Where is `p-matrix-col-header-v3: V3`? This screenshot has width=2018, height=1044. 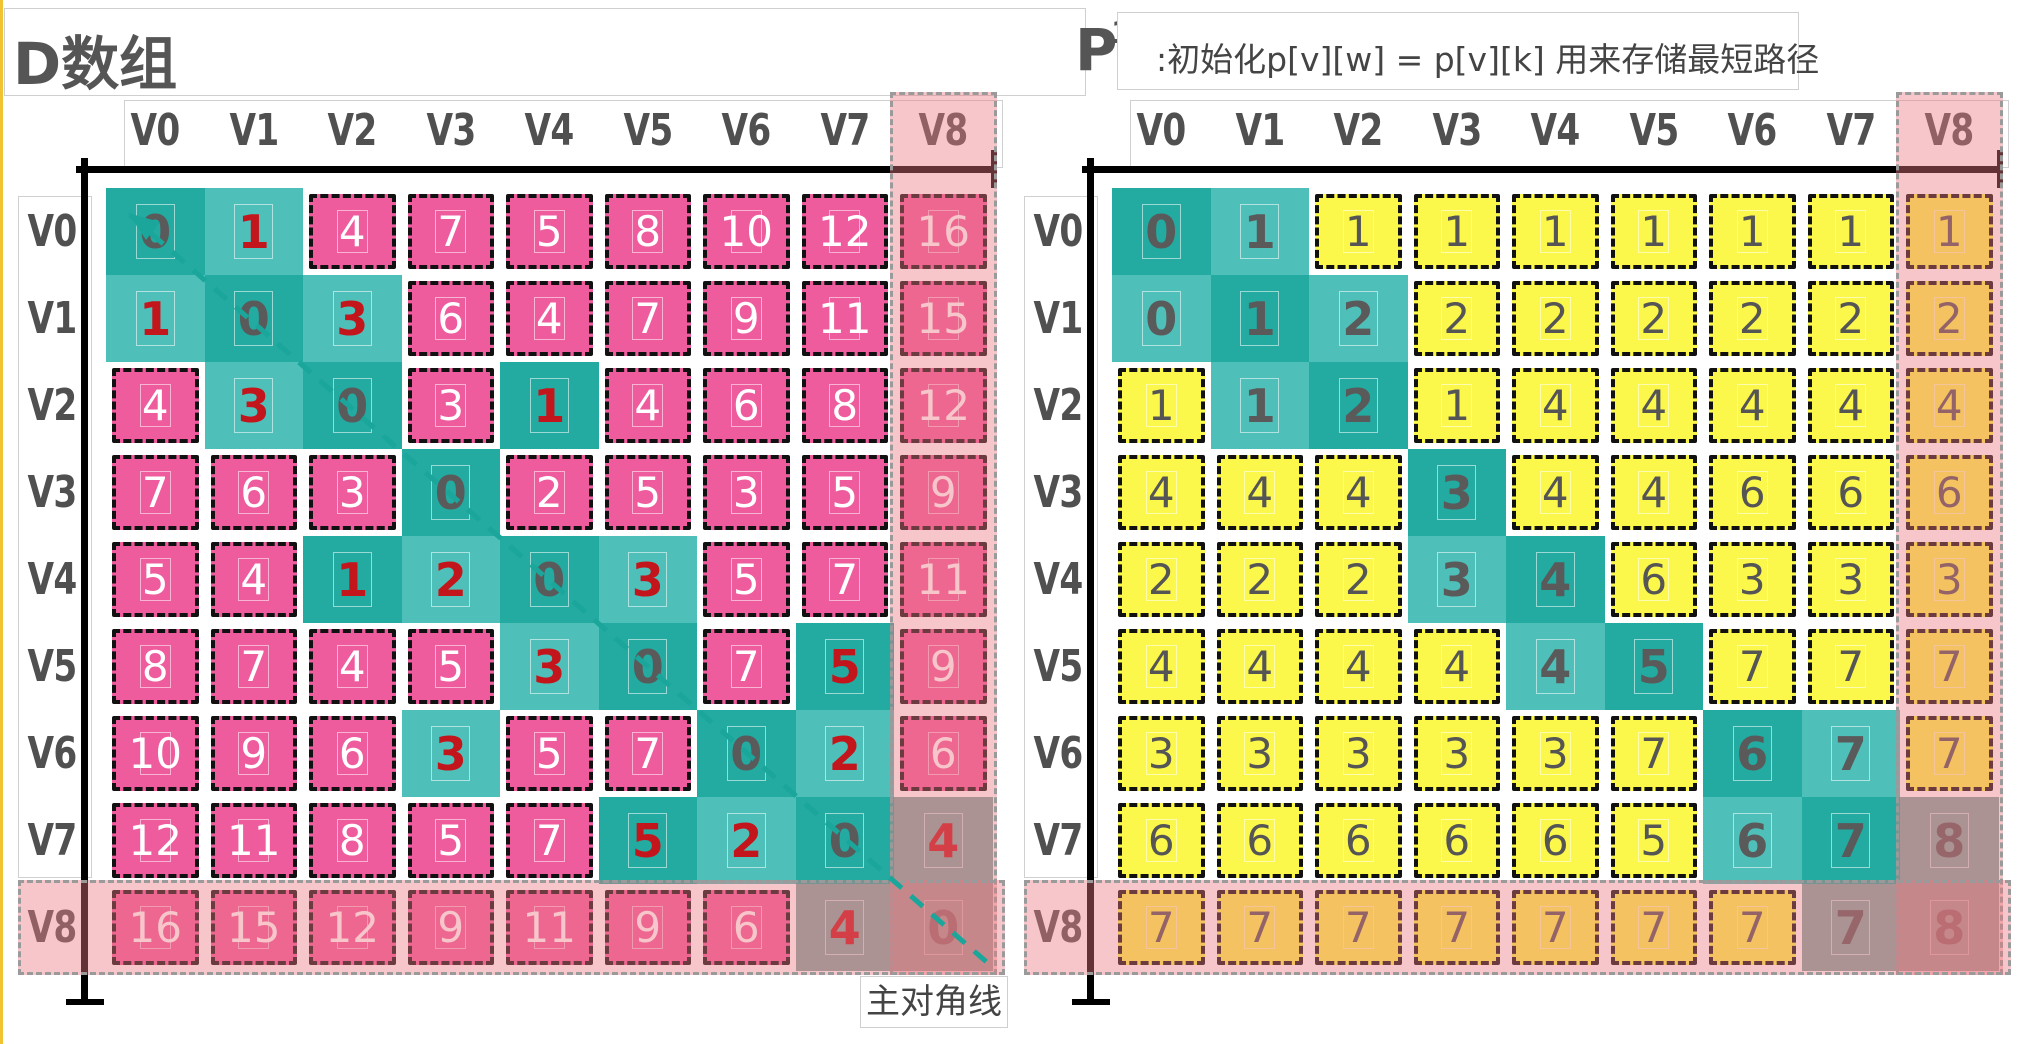 p-matrix-col-header-v3: V3 is located at coordinates (1457, 130).